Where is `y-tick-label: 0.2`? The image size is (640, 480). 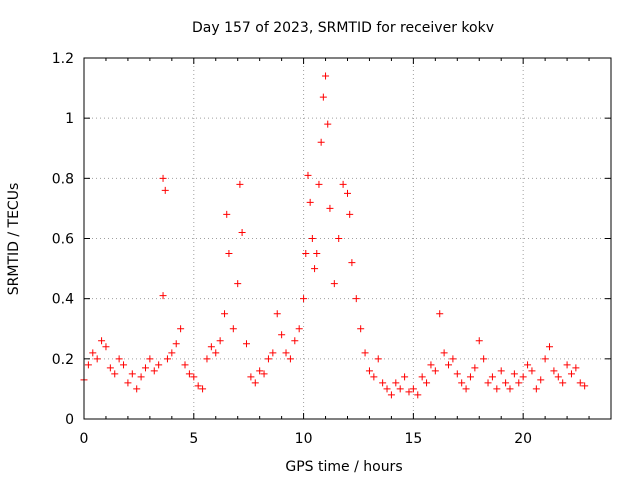
y-tick-label: 0.2 is located at coordinates (63, 360).